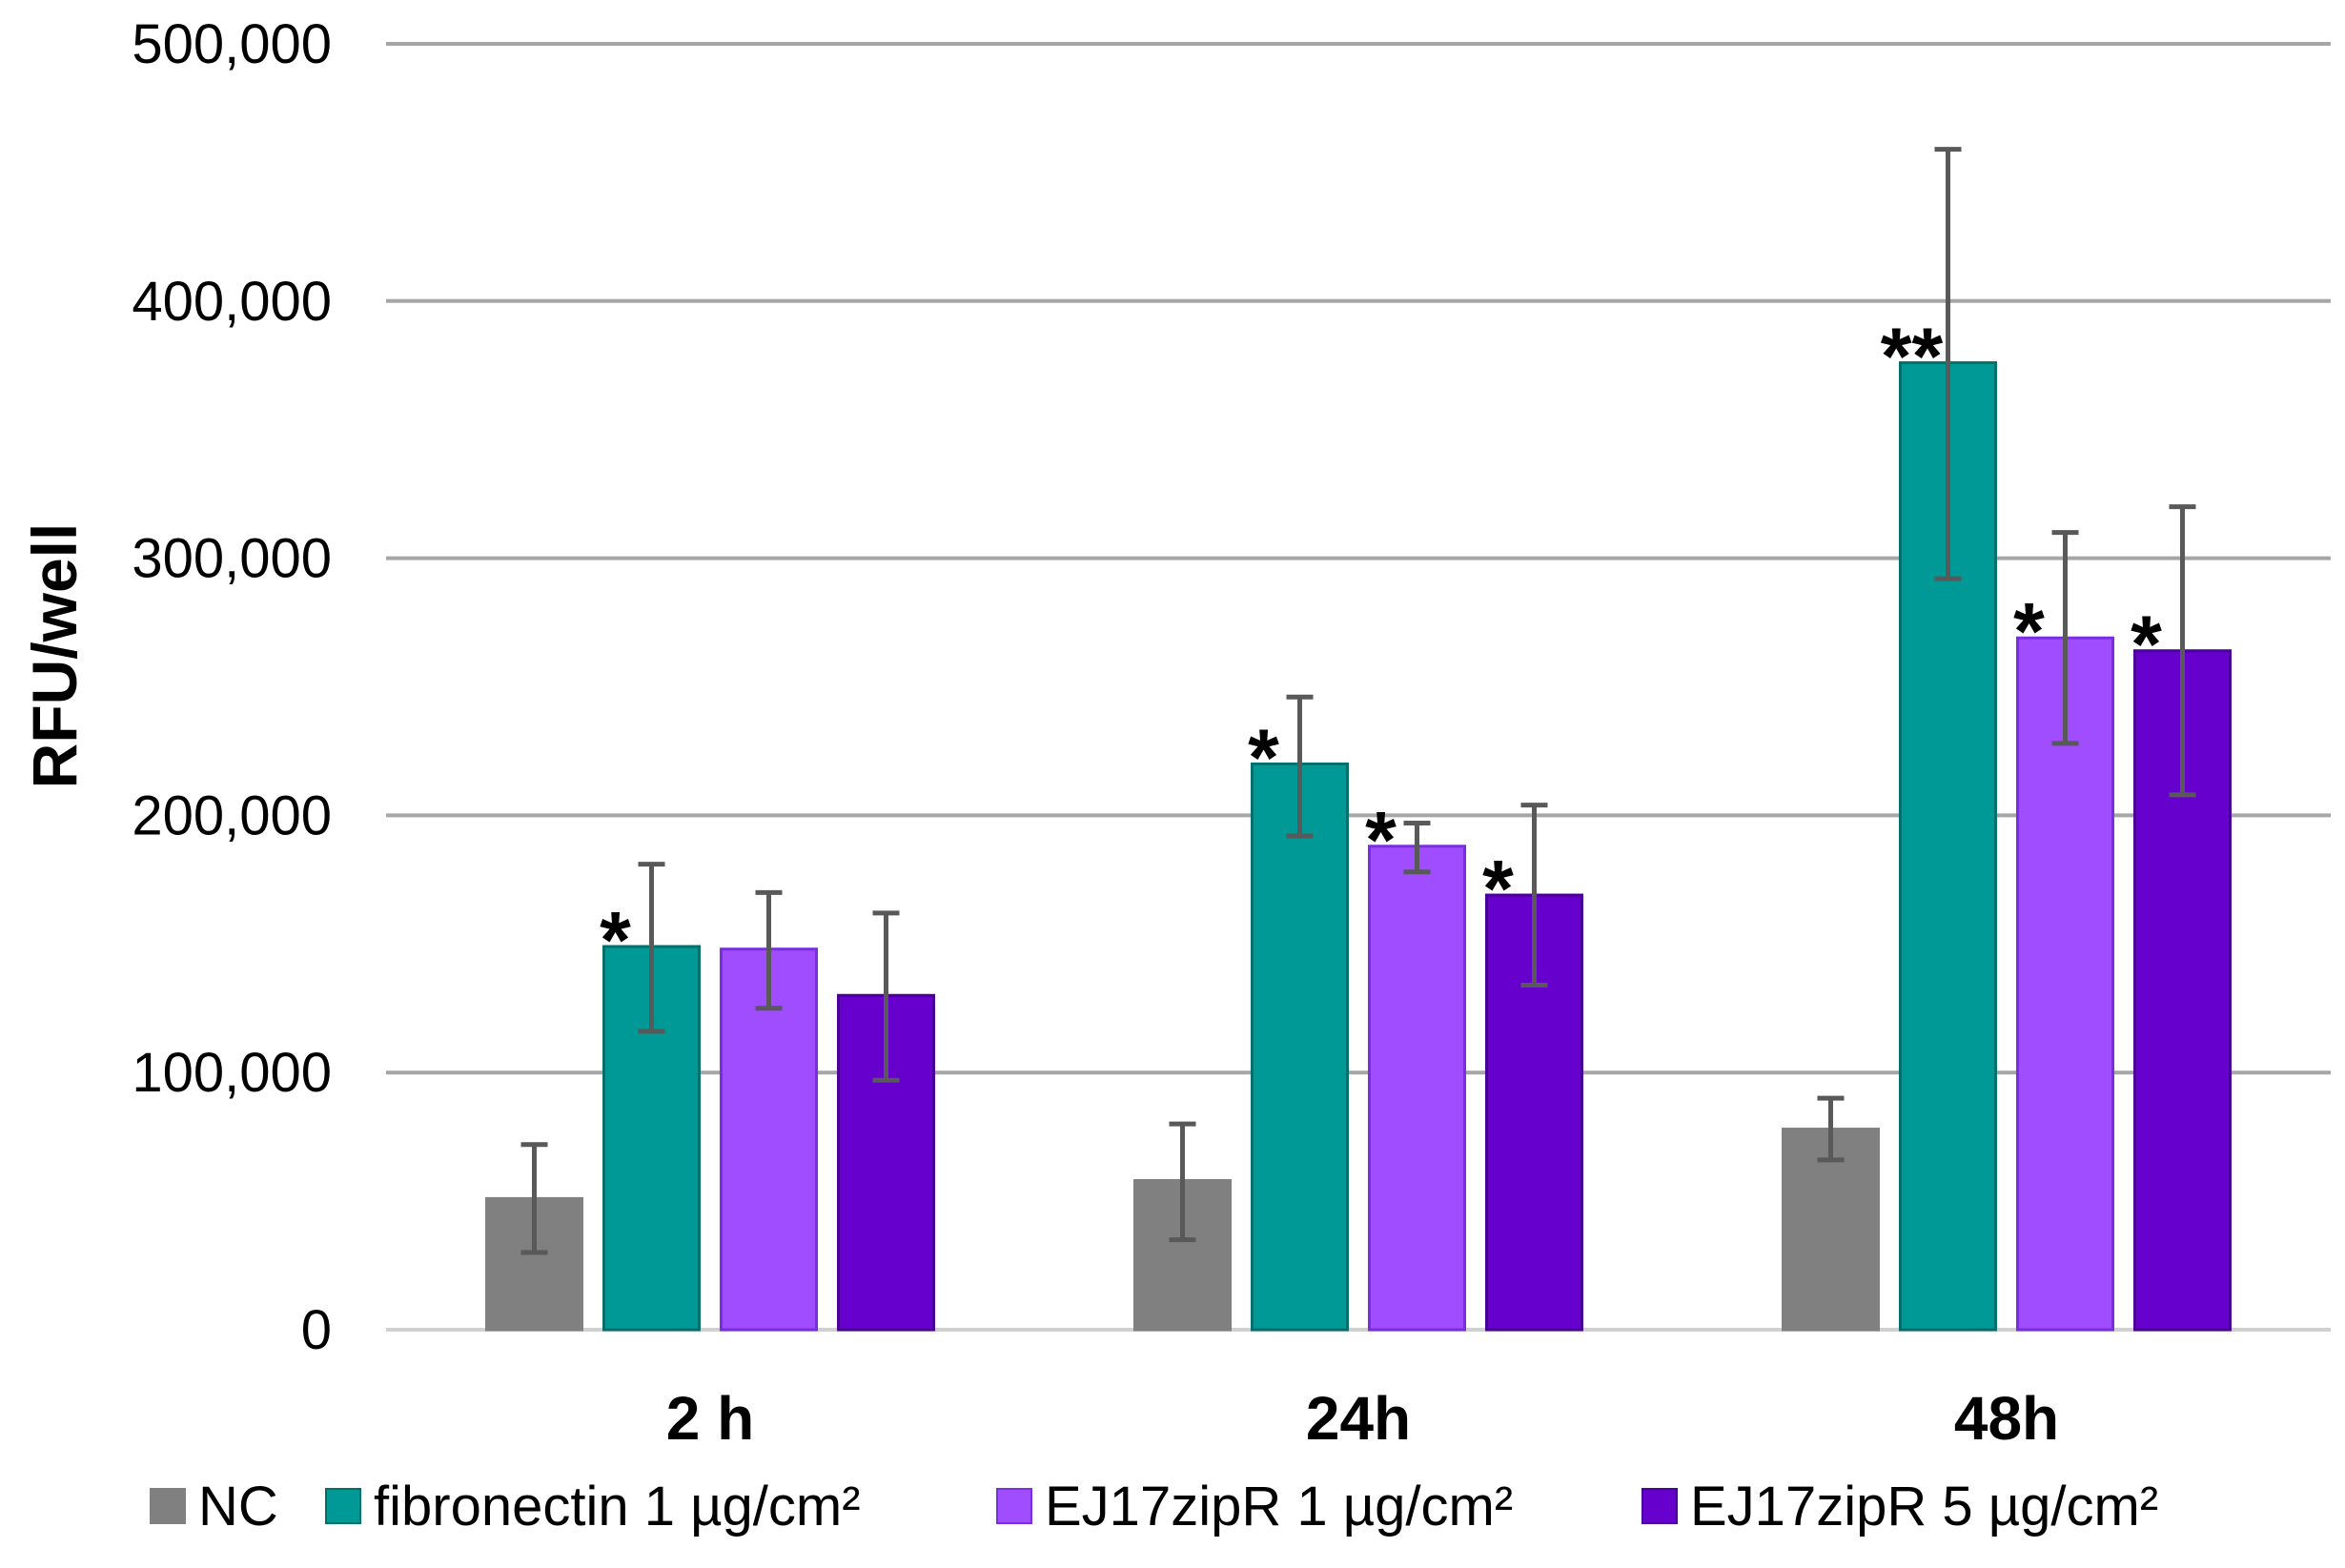  What do you see at coordinates (1924, 1506) in the screenshot?
I see `legend-label: EJ17zipR 5 µg/cm²` at bounding box center [1924, 1506].